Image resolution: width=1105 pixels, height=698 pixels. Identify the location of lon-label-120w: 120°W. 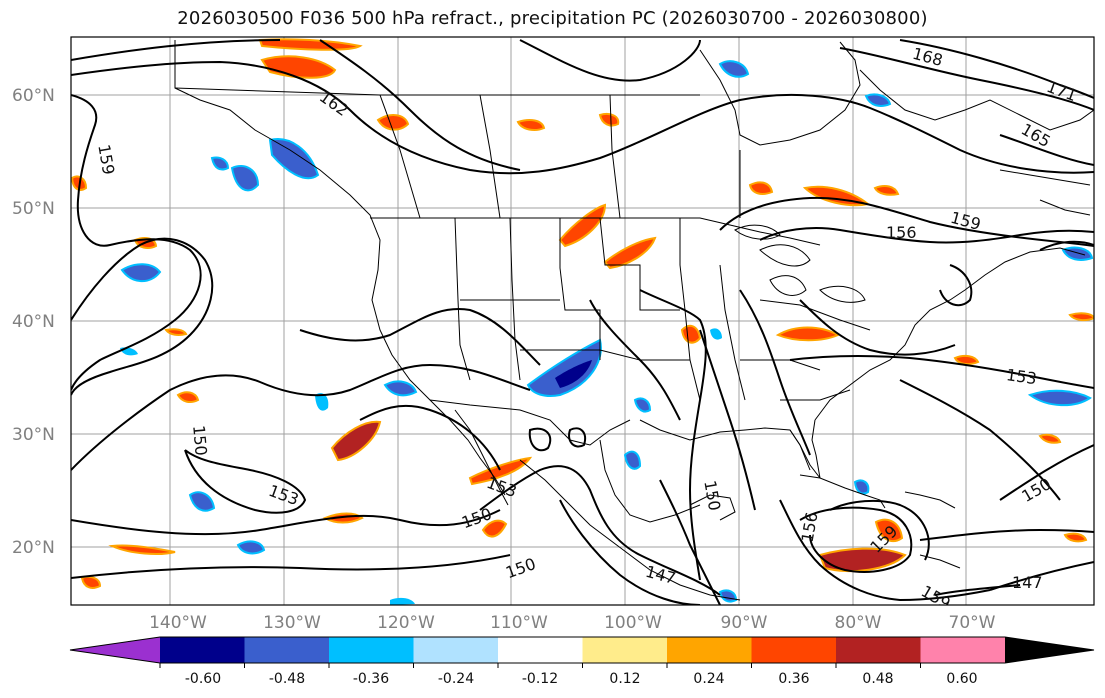
(406, 623).